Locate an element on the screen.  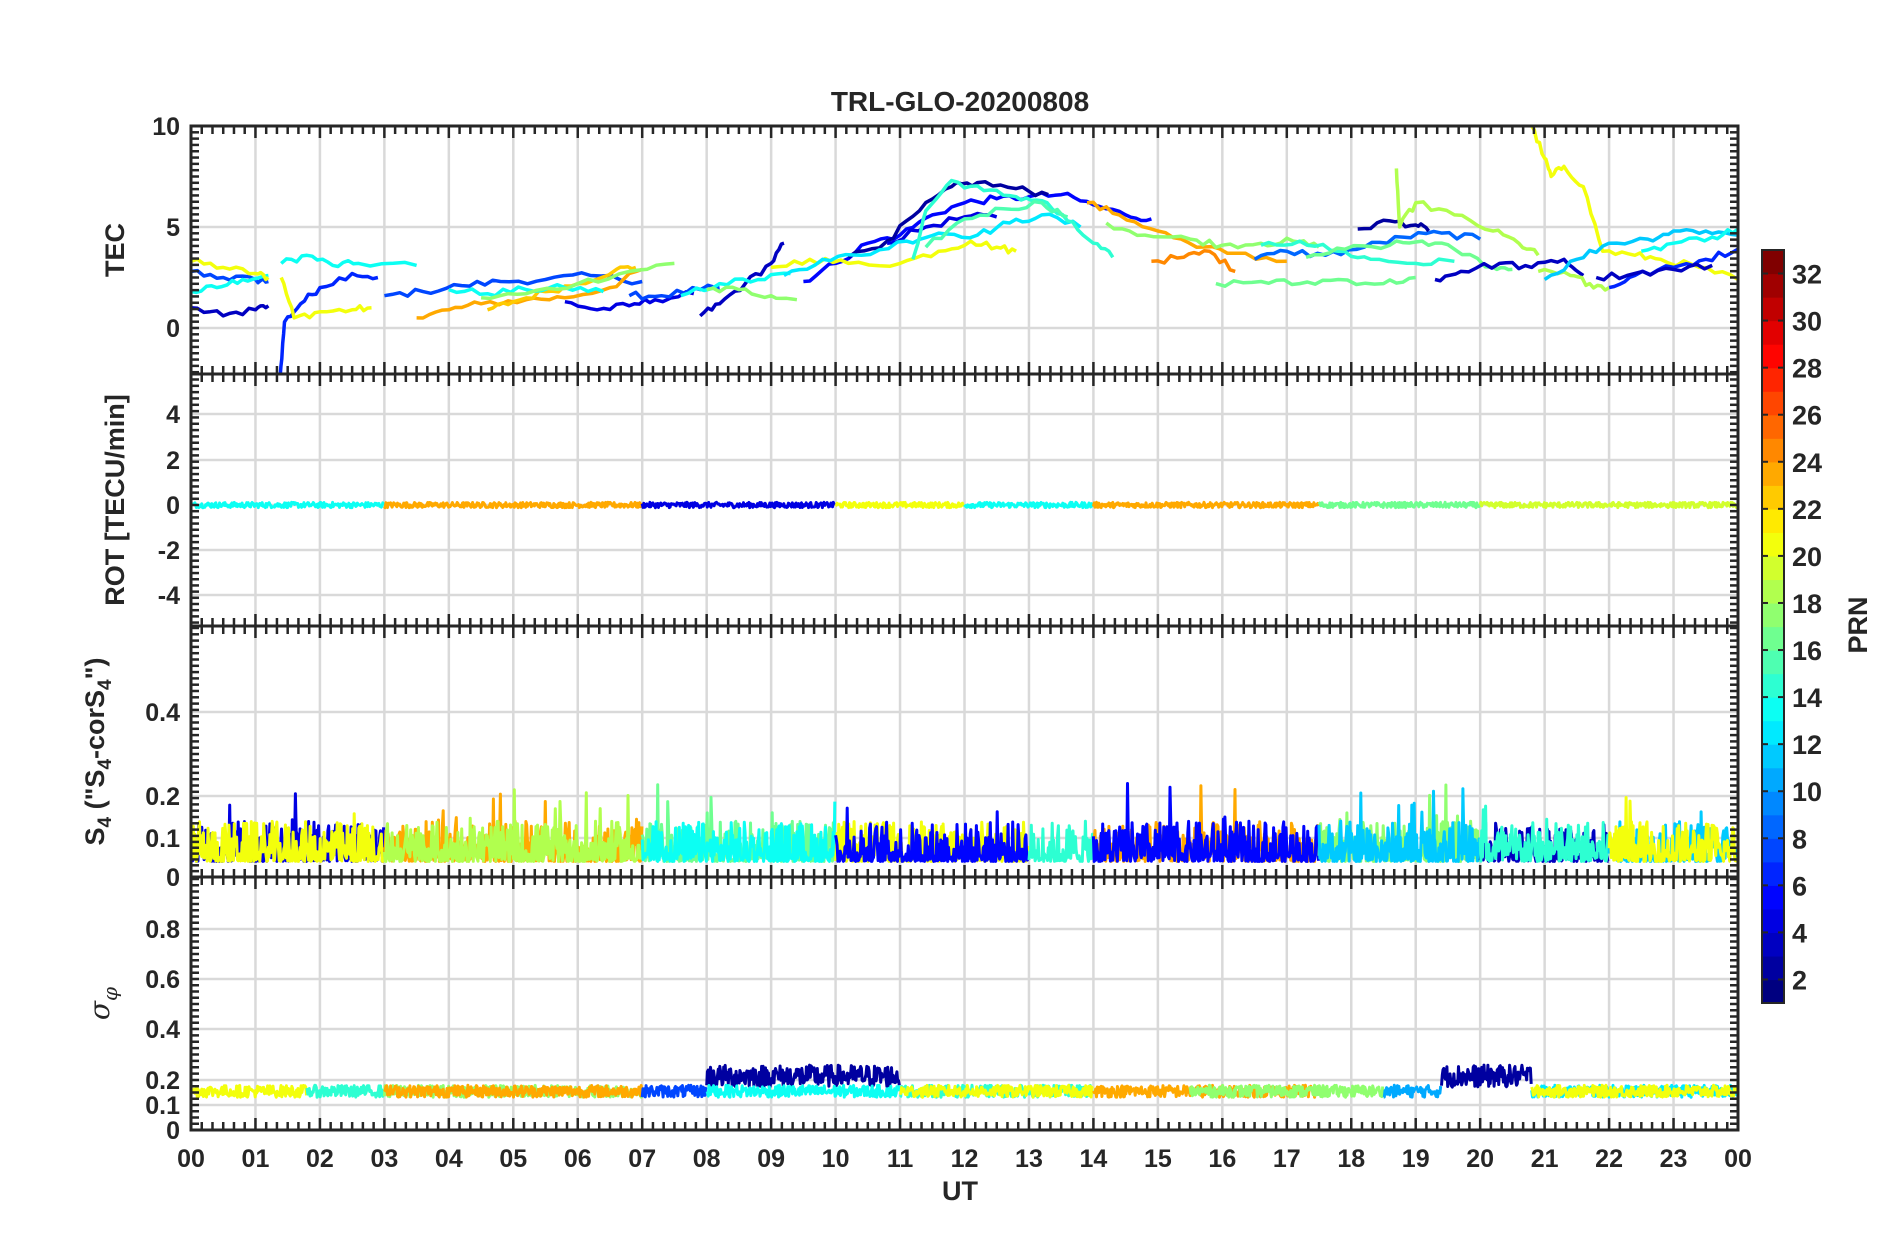
x-tick-label: 14 is located at coordinates (1094, 1159).